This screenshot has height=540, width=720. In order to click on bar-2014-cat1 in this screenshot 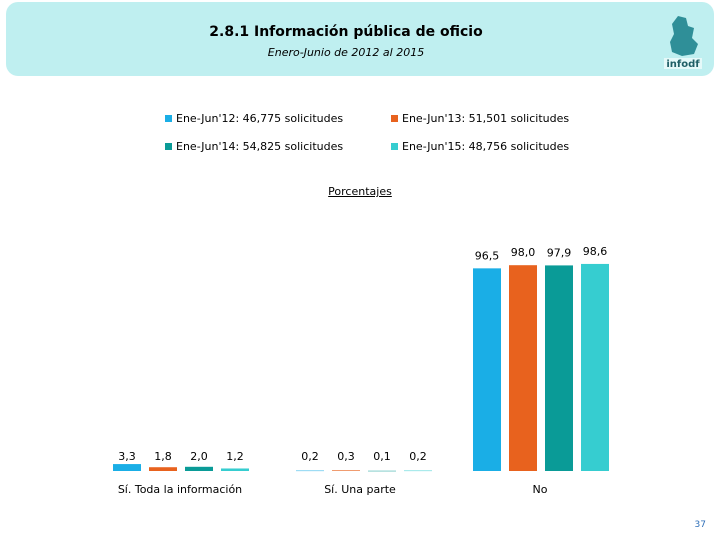, I will do `click(199, 468)`.